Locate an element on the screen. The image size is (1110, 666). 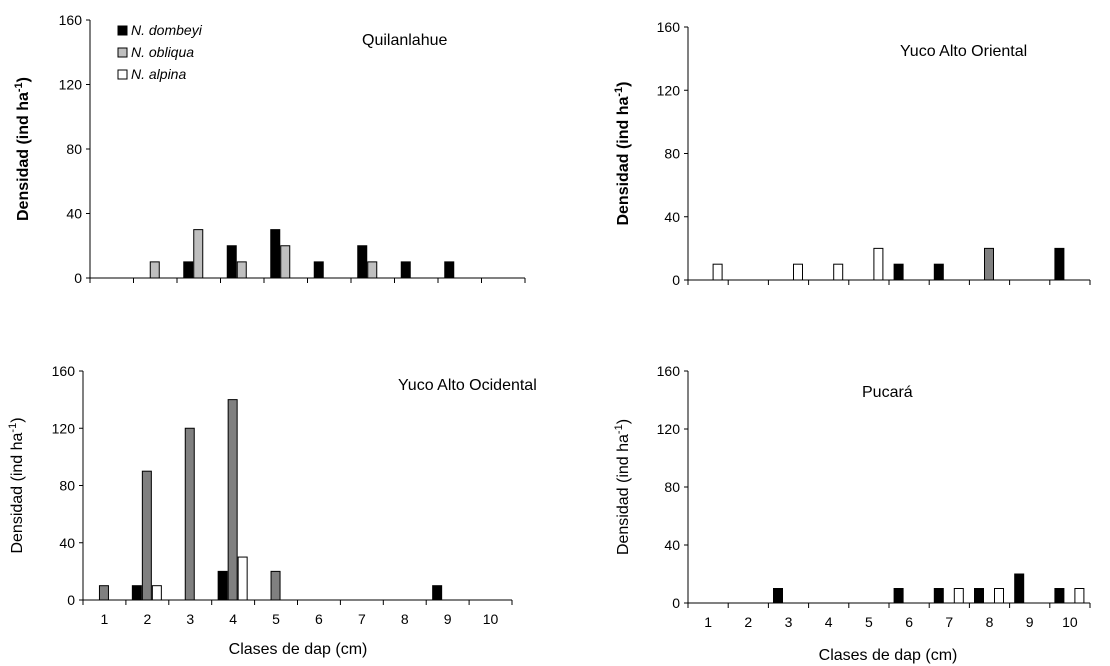
legend-label: N. obliqua is located at coordinates (162, 52).